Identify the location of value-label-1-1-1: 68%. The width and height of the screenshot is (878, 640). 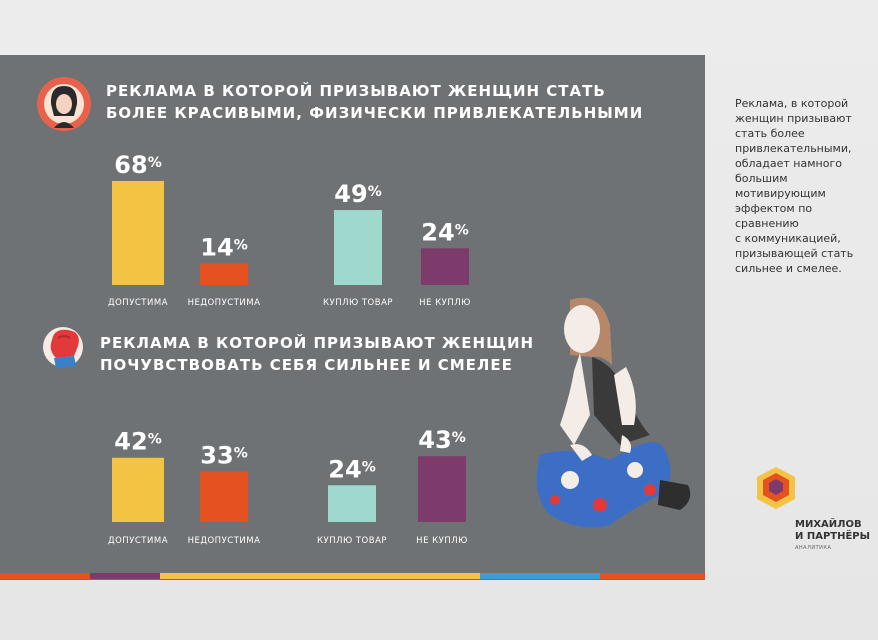
(137, 165).